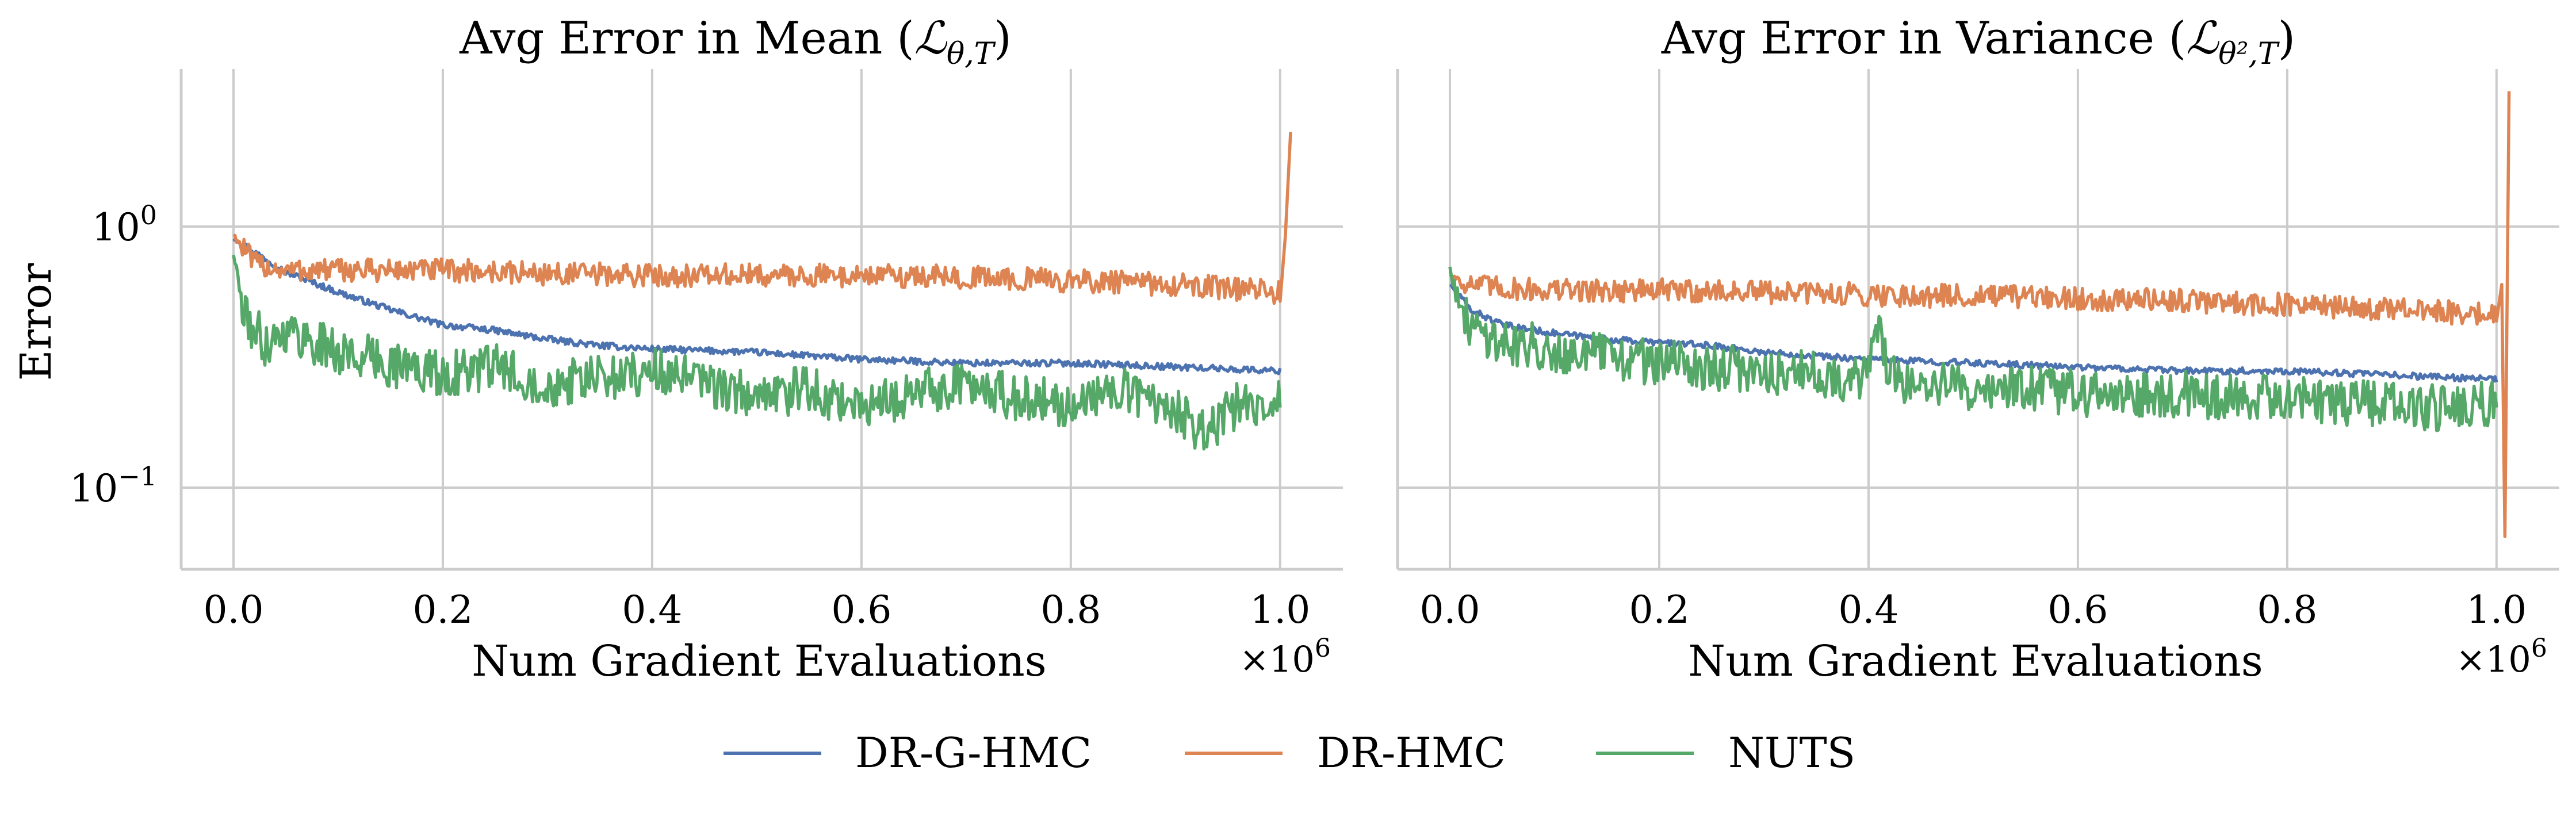 This screenshot has width=2576, height=820. What do you see at coordinates (124, 225) in the screenshot?
I see `y-tick-label: 10⁰` at bounding box center [124, 225].